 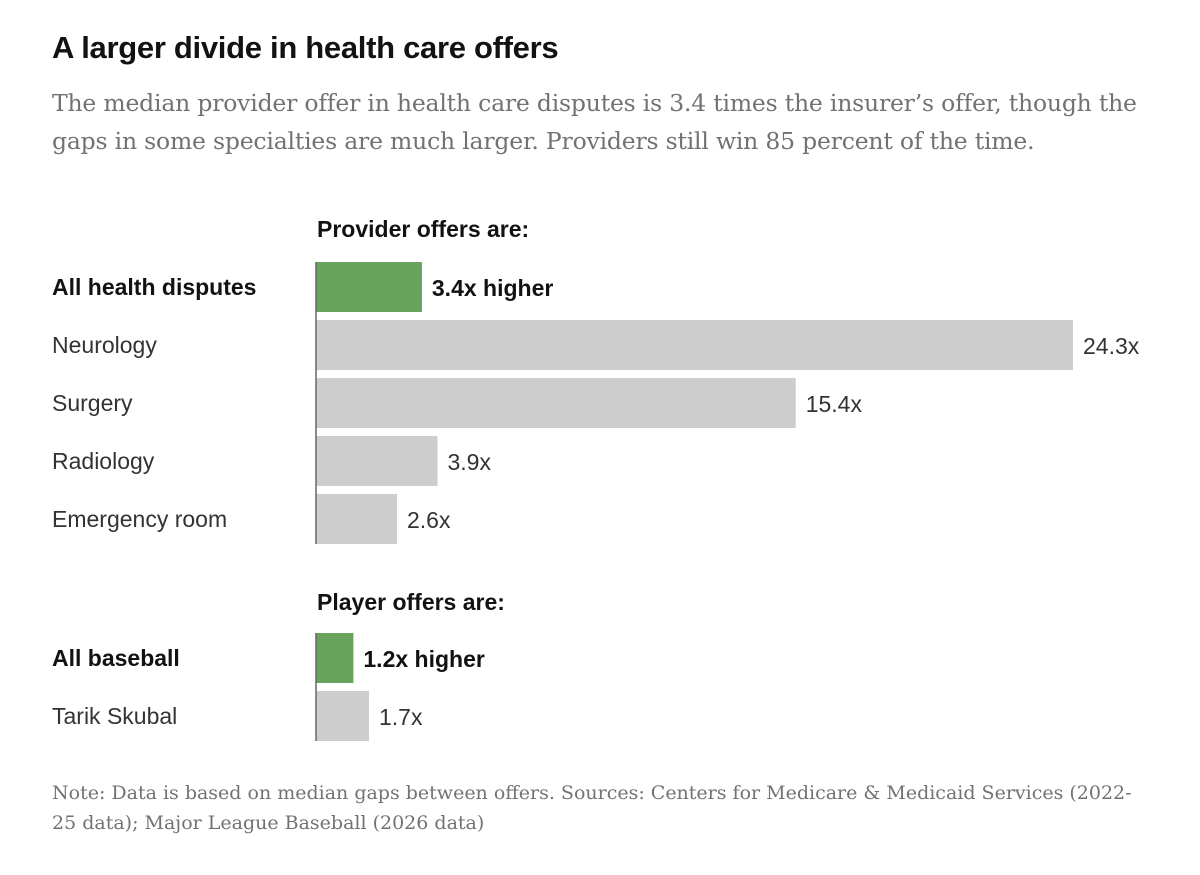 I want to click on category-label: Surgery, so click(x=92, y=403).